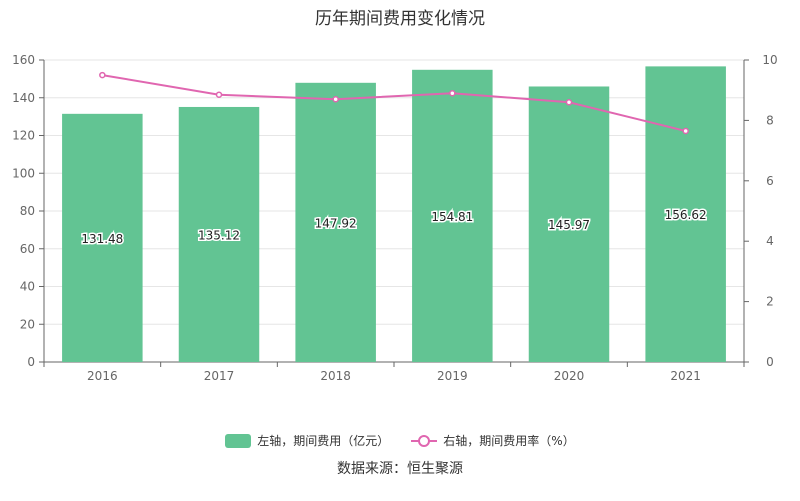  I want to click on y-left-tick-label: 120, so click(23, 136).